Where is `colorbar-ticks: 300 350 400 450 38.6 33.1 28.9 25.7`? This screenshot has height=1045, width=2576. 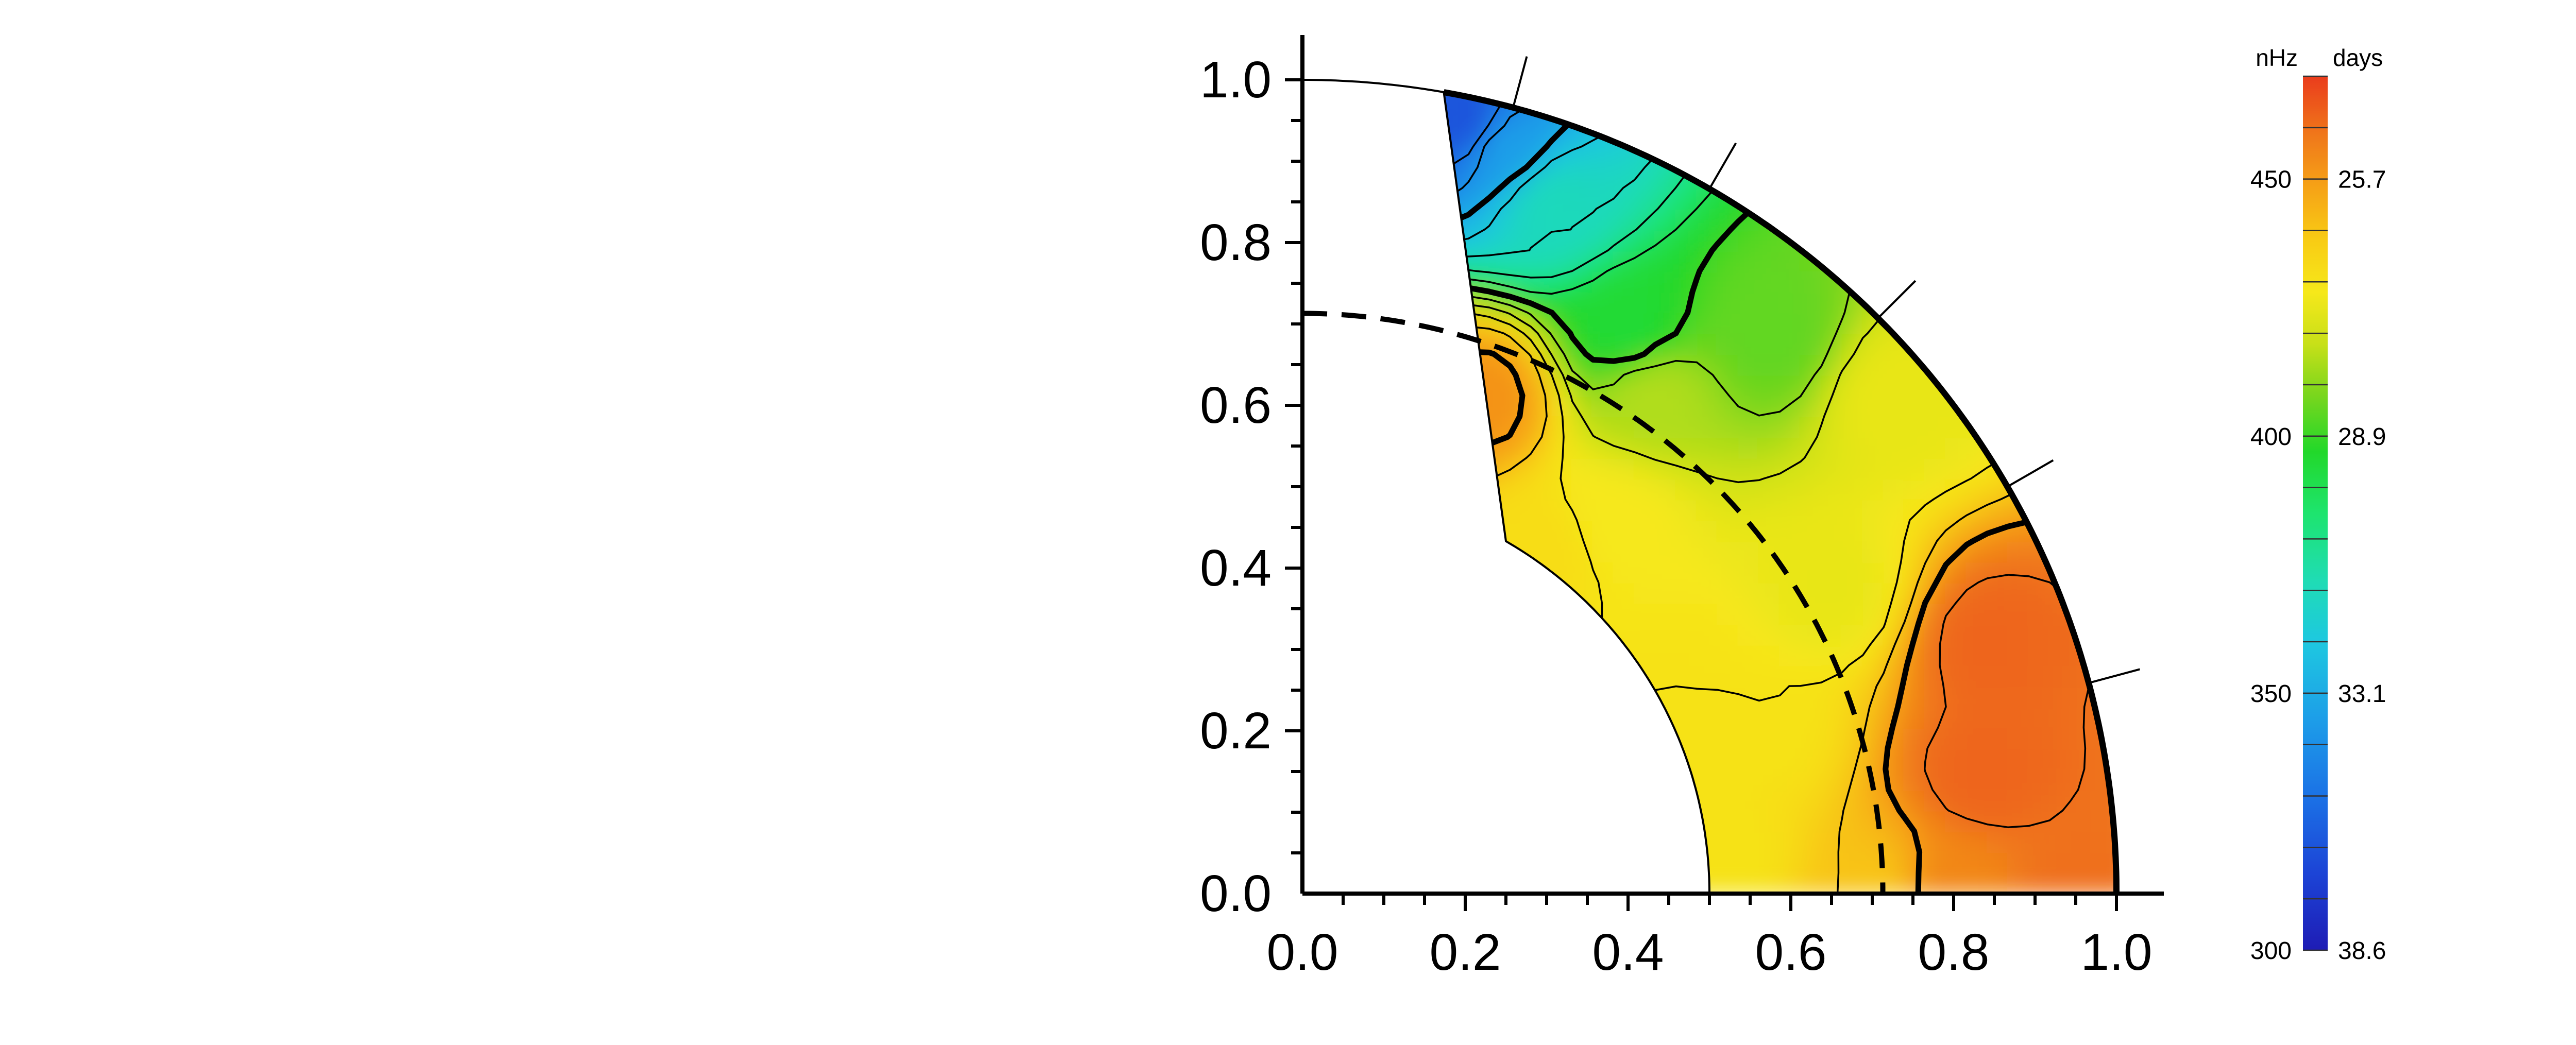
colorbar-ticks: 300 350 400 450 38.6 33.1 28.9 25.7 is located at coordinates (2318, 520).